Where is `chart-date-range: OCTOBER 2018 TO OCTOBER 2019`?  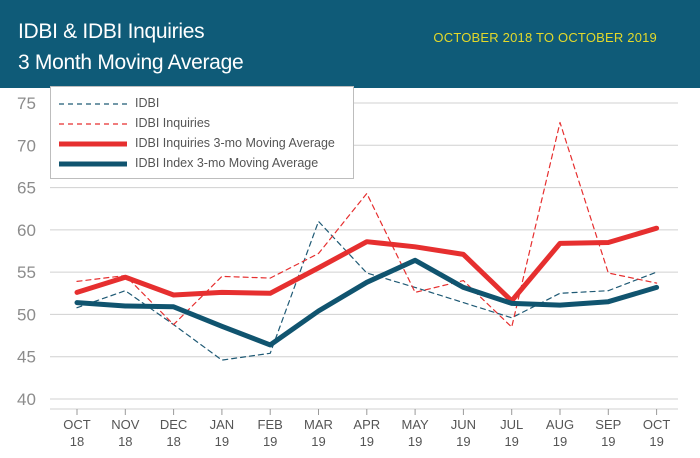 chart-date-range: OCTOBER 2018 TO OCTOBER 2019 is located at coordinates (545, 37).